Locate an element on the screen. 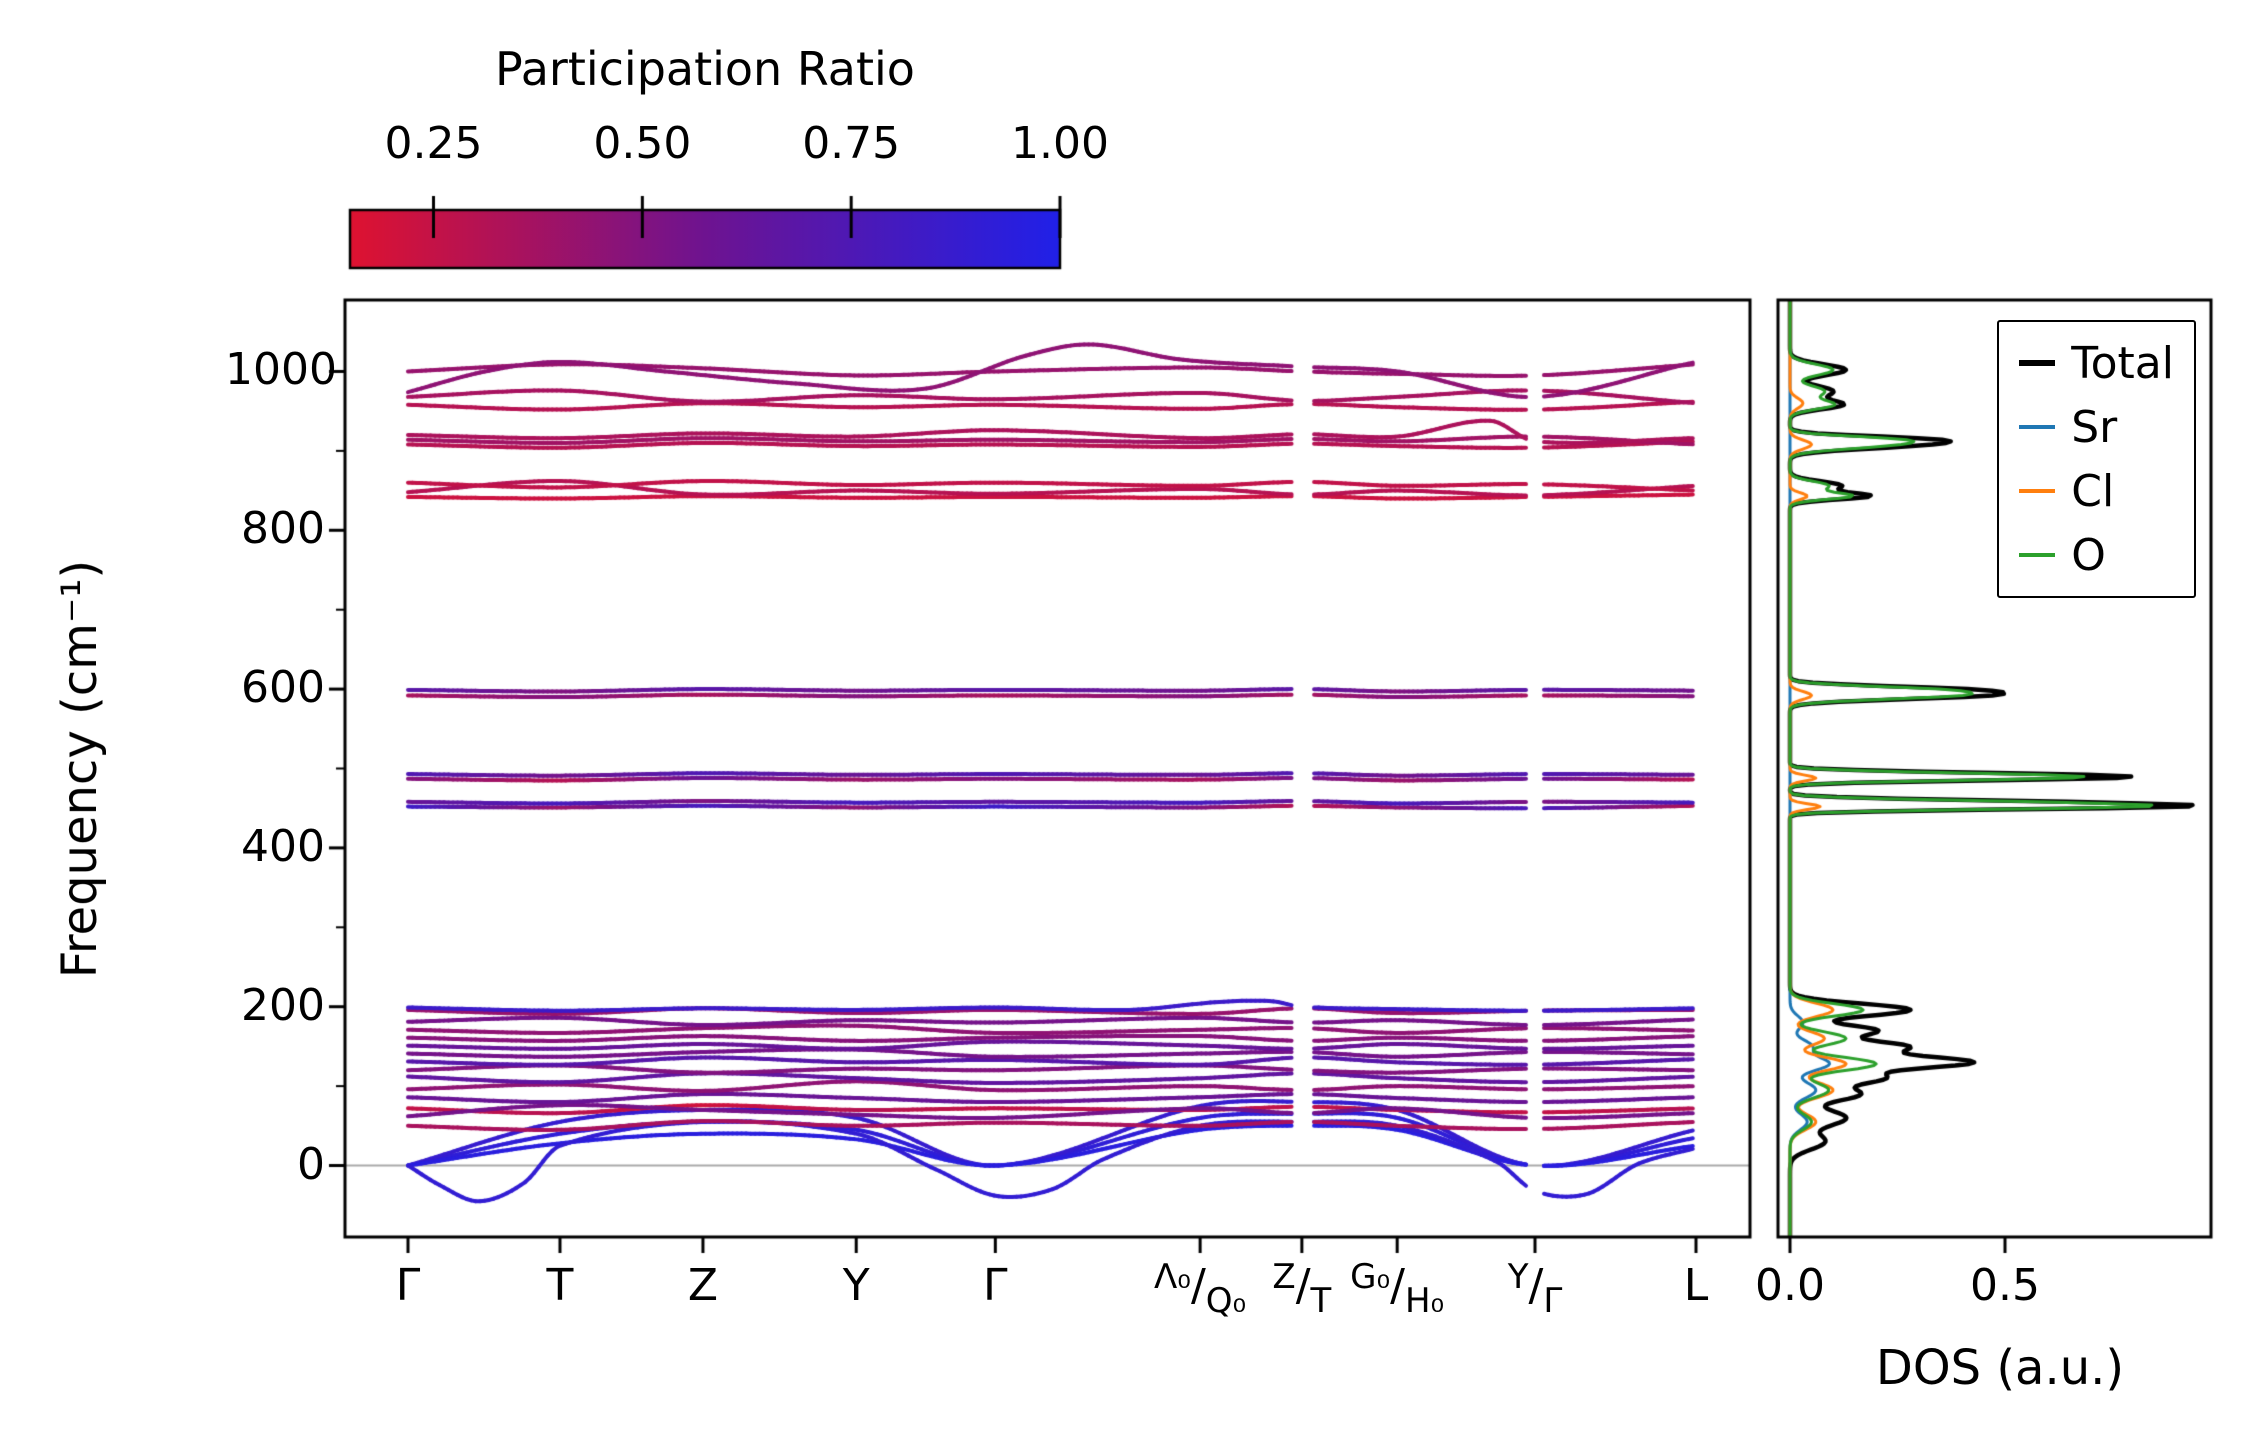  x-tick-pre: Y is located at coordinates (1518, 1277).